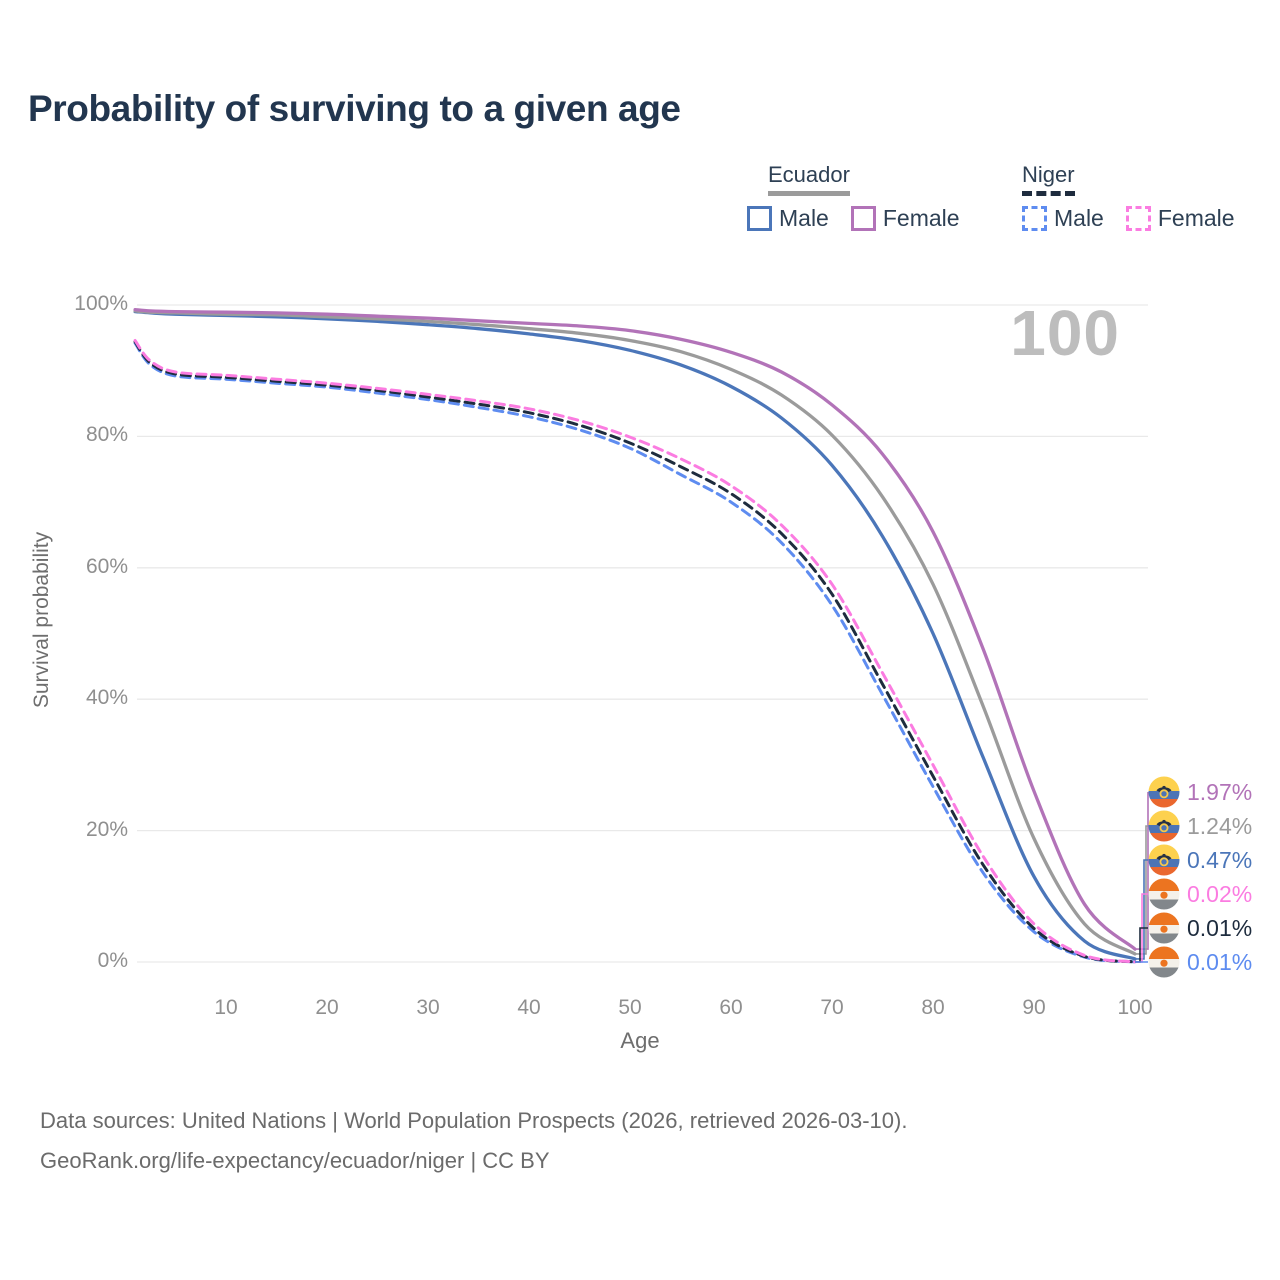 The image size is (1280, 1280). Describe the element at coordinates (731, 1007) in the screenshot. I see `x-tick-label: 60` at that location.